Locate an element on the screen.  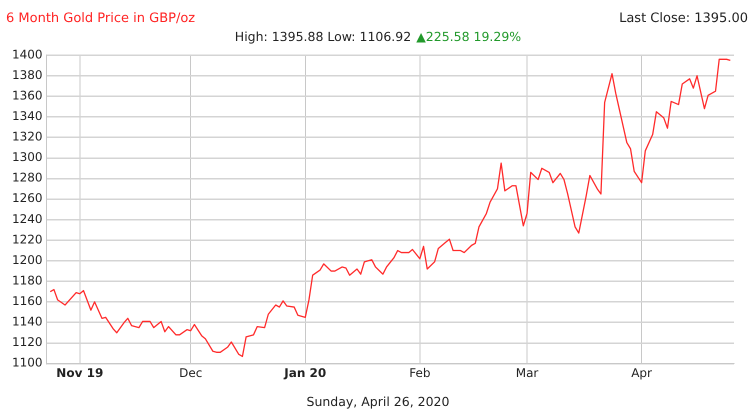
y-tick-label: 1380 is located at coordinates (27, 75).